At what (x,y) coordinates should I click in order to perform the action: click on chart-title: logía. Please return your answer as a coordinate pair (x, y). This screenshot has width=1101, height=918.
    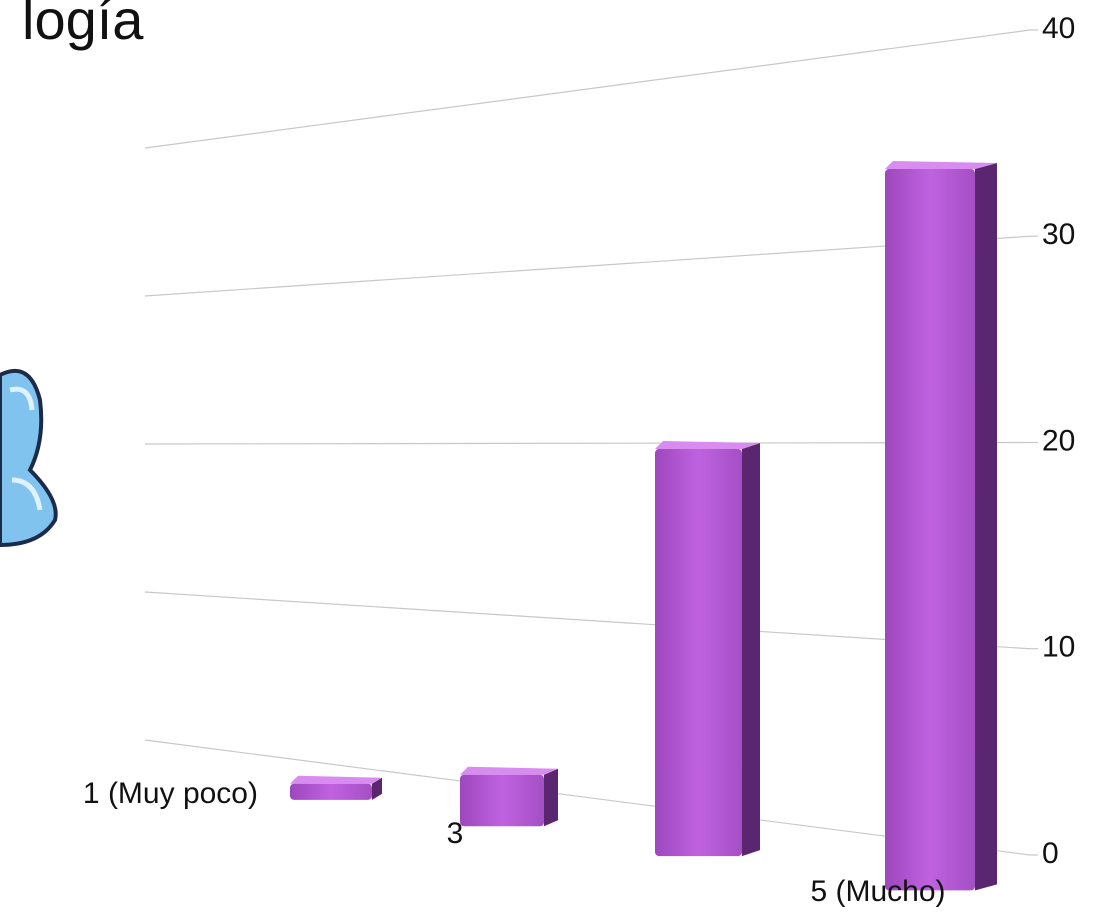
    Looking at the image, I should click on (83, 25).